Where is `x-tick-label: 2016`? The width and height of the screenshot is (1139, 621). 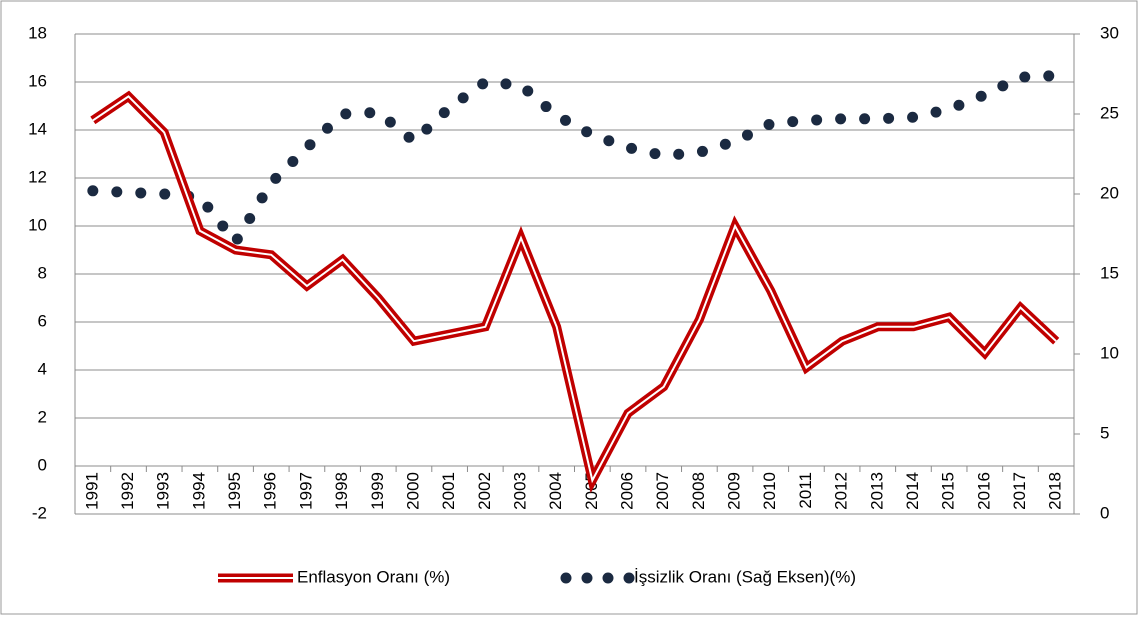 x-tick-label: 2016 is located at coordinates (983, 491).